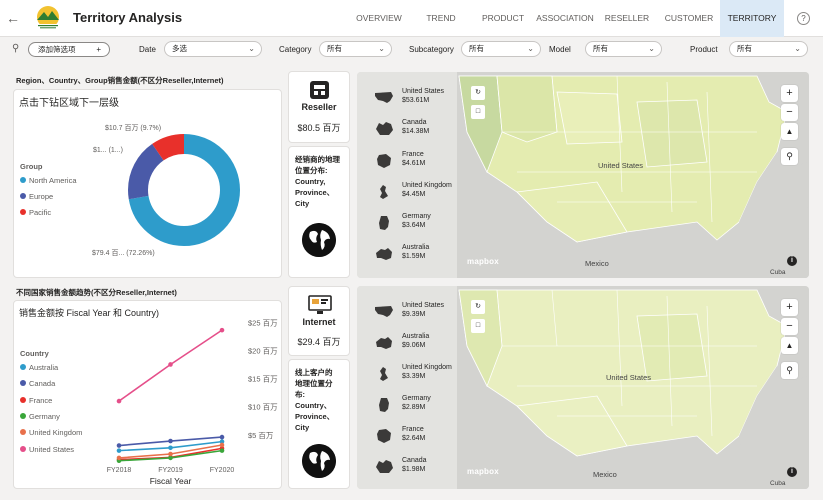 The width and height of the screenshot is (823, 500). I want to click on tab-reseller: RESELLER, so click(627, 18).